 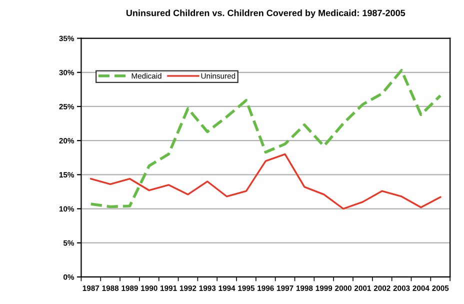 What do you see at coordinates (266, 14) in the screenshot?
I see `chart-title: Uninsured Children vs. Children Covered by Medicaid: 1987-2005` at bounding box center [266, 14].